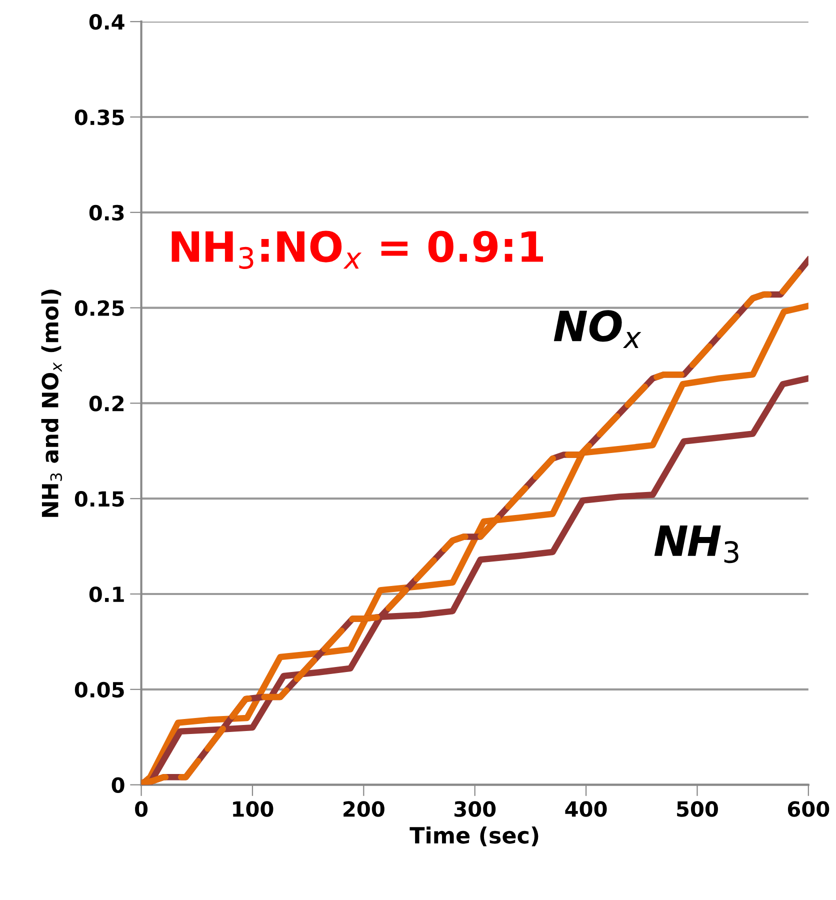 This screenshot has width=836, height=900. Describe the element at coordinates (357, 249) in the screenshot. I see `annotation: NH$_{3}$:NO$_{x}$ = 0.9:1` at that location.